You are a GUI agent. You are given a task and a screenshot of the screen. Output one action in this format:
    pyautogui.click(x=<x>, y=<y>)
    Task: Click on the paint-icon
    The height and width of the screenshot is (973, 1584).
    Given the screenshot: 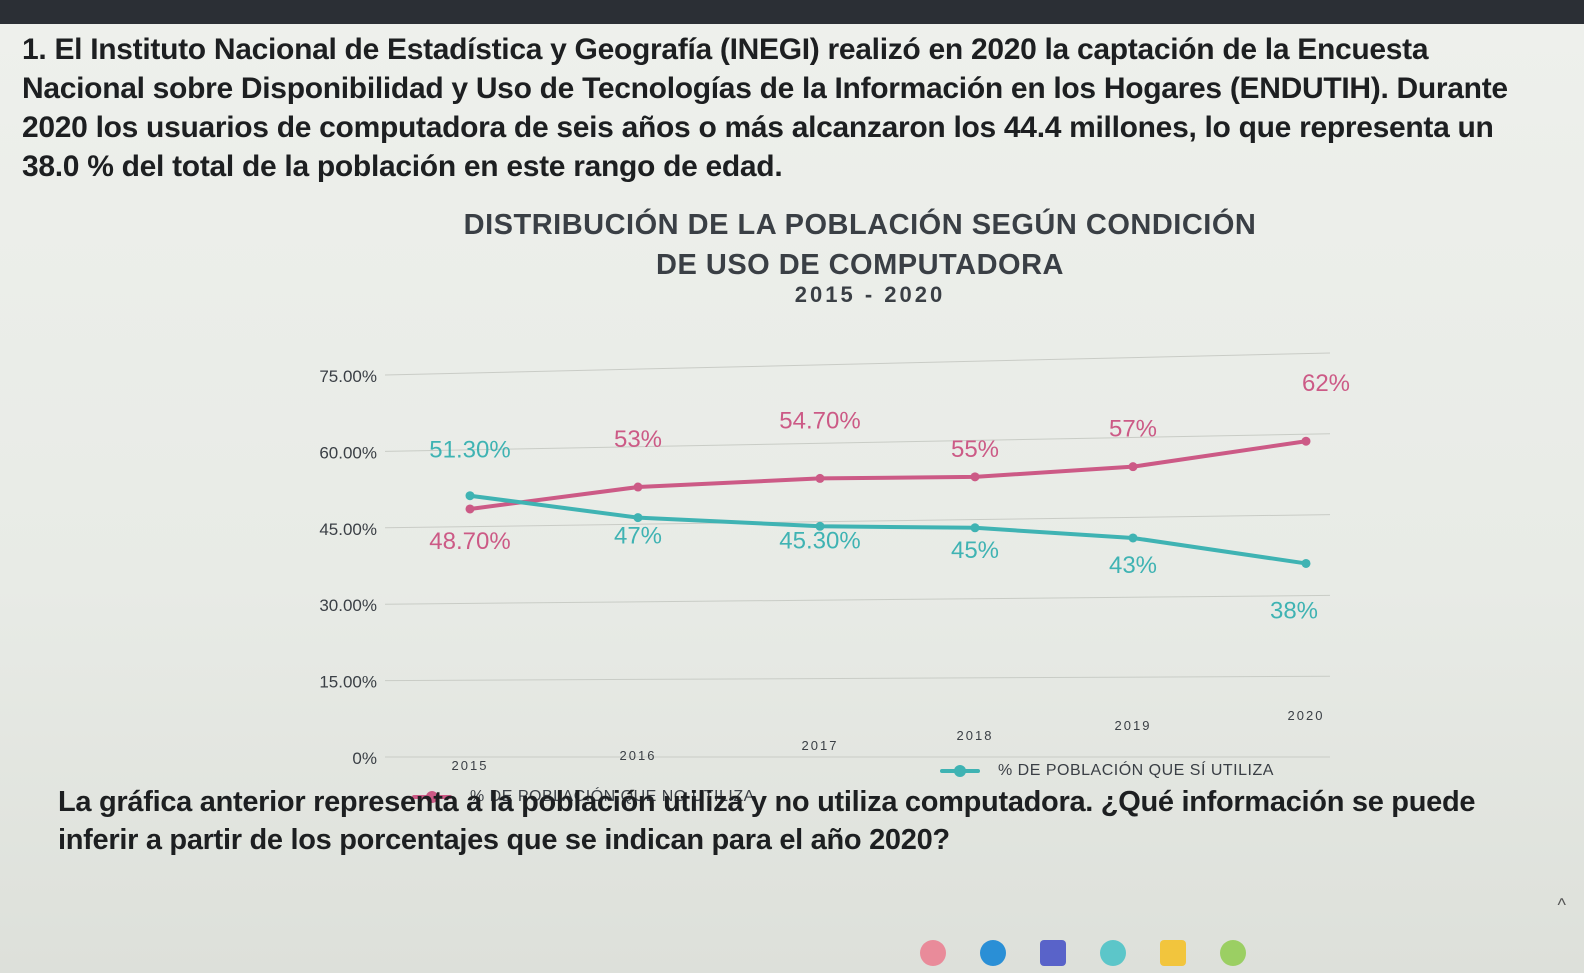 What is the action you would take?
    pyautogui.click(x=1113, y=953)
    